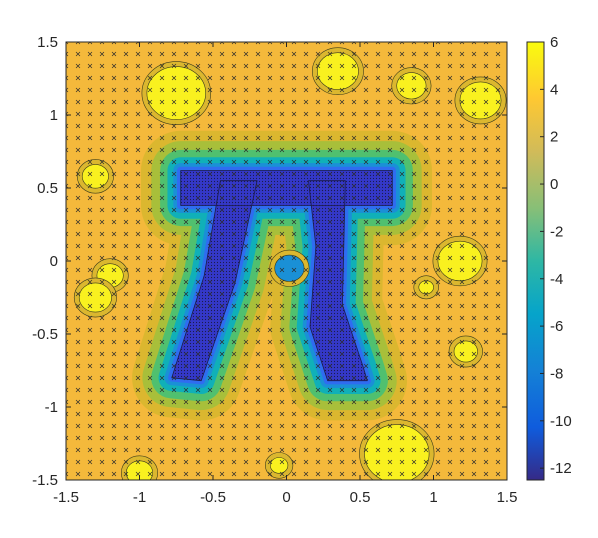  I want to click on y-tick-label: 1.5, so click(47, 42).